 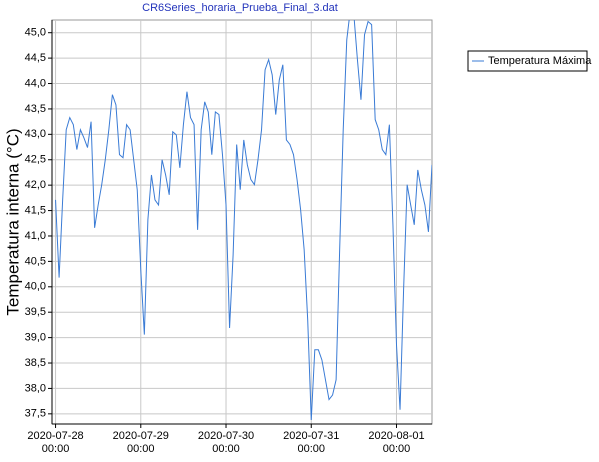 I want to click on chart-title: CR6Series_horaria_Prueba_Final_3.dat, so click(x=240, y=8).